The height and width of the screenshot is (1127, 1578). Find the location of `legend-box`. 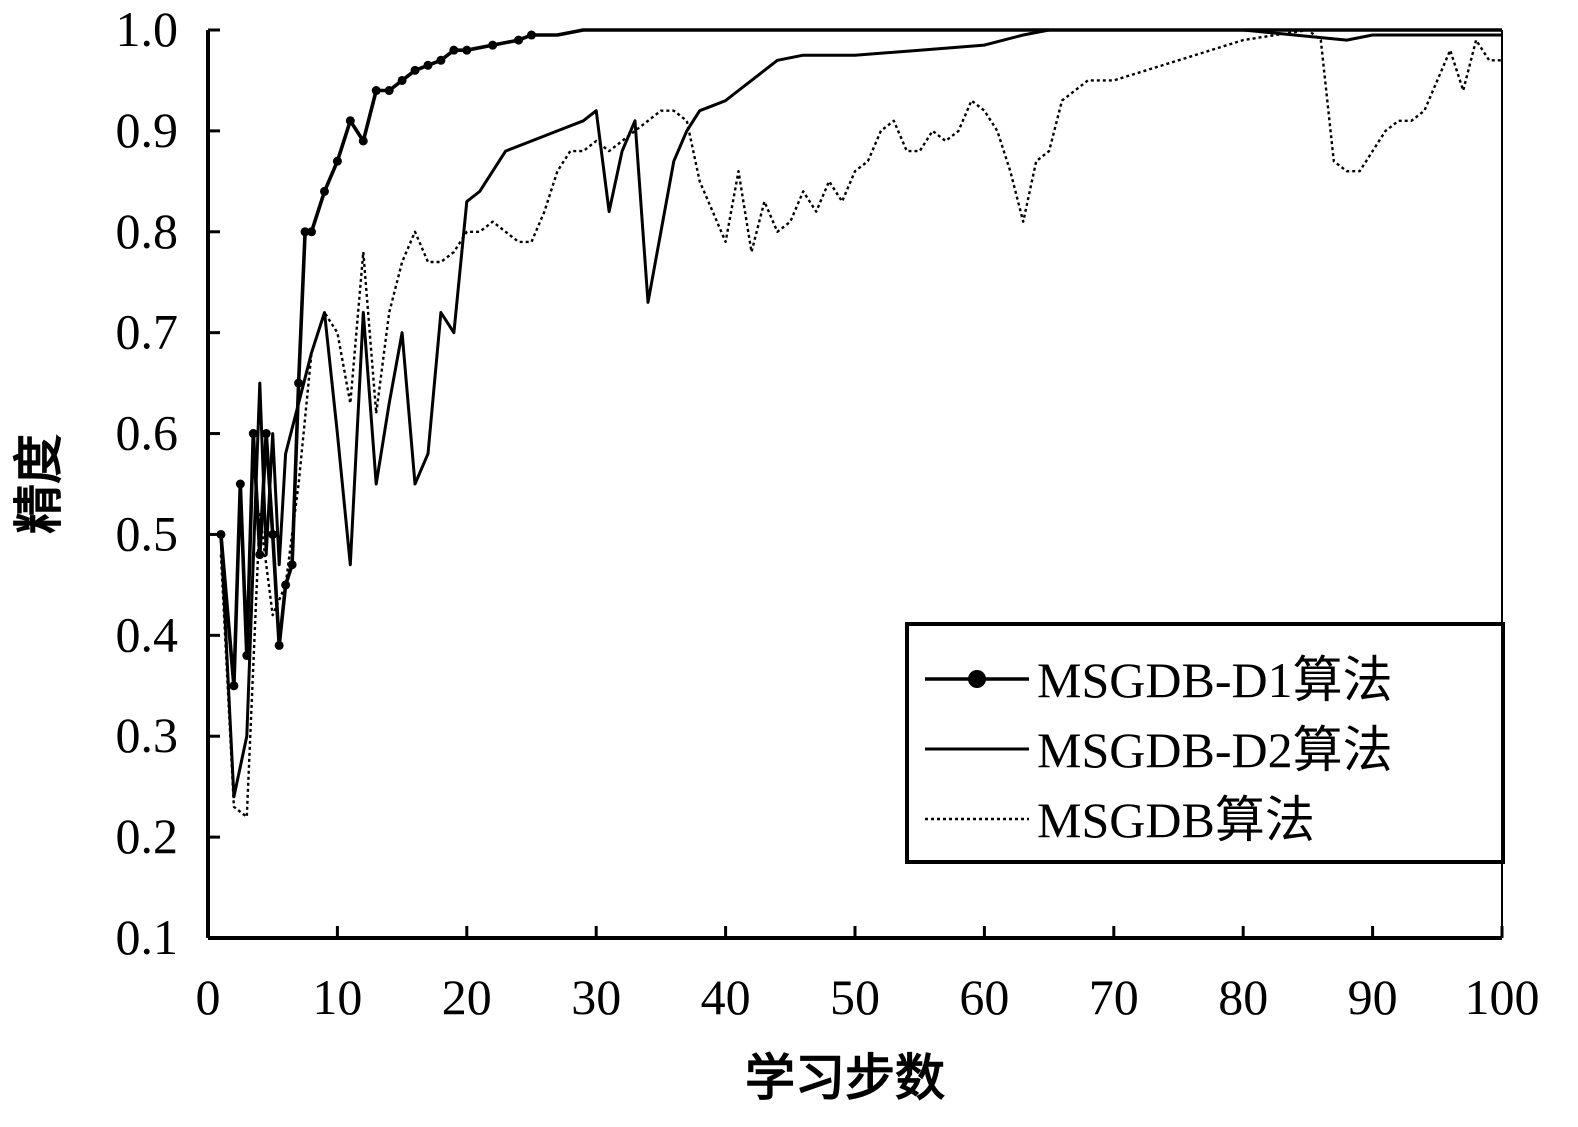

legend-box is located at coordinates (1205, 743).